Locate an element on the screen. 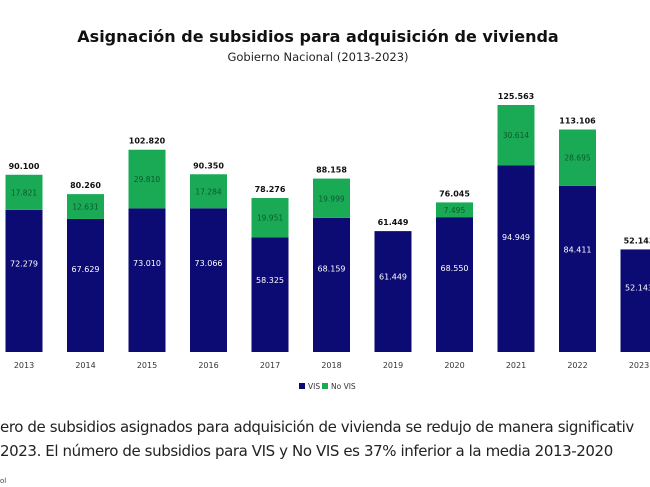  bar-vis-2016 is located at coordinates (208, 280).